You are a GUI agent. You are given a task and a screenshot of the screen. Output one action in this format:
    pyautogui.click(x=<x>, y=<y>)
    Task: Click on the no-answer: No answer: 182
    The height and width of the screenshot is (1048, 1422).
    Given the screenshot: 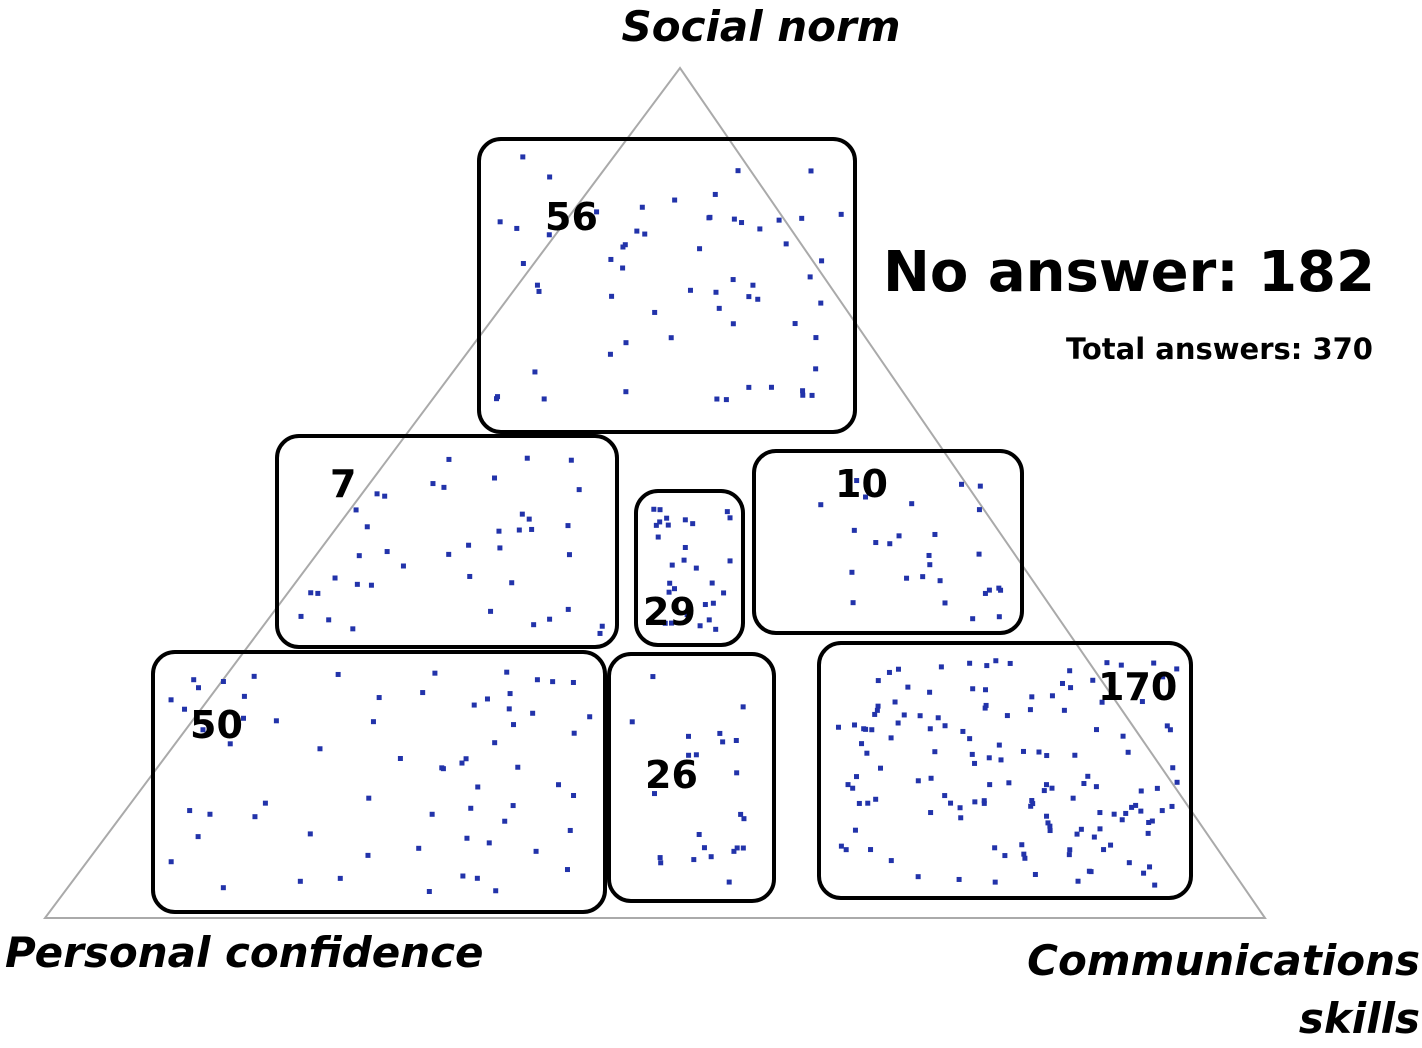 What is the action you would take?
    pyautogui.click(x=1129, y=272)
    